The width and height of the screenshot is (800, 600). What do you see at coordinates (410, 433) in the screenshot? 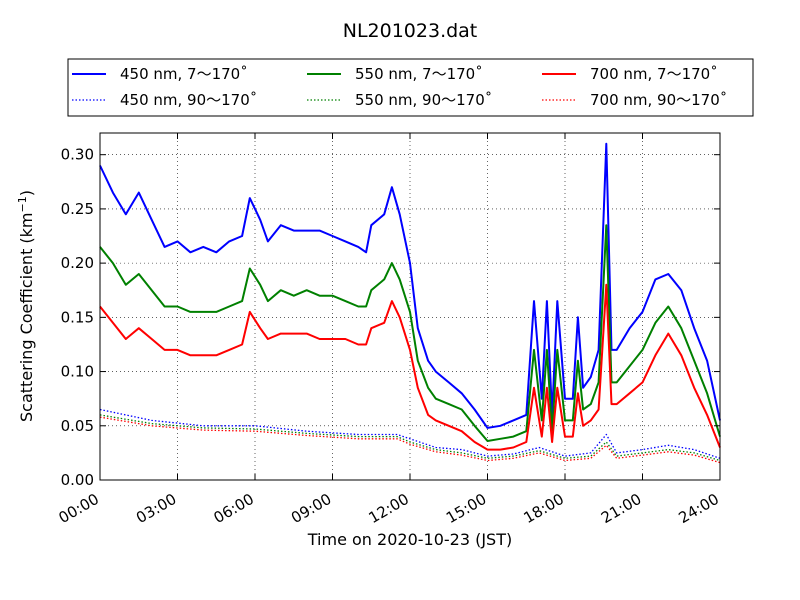
I see `series-line` at bounding box center [410, 433].